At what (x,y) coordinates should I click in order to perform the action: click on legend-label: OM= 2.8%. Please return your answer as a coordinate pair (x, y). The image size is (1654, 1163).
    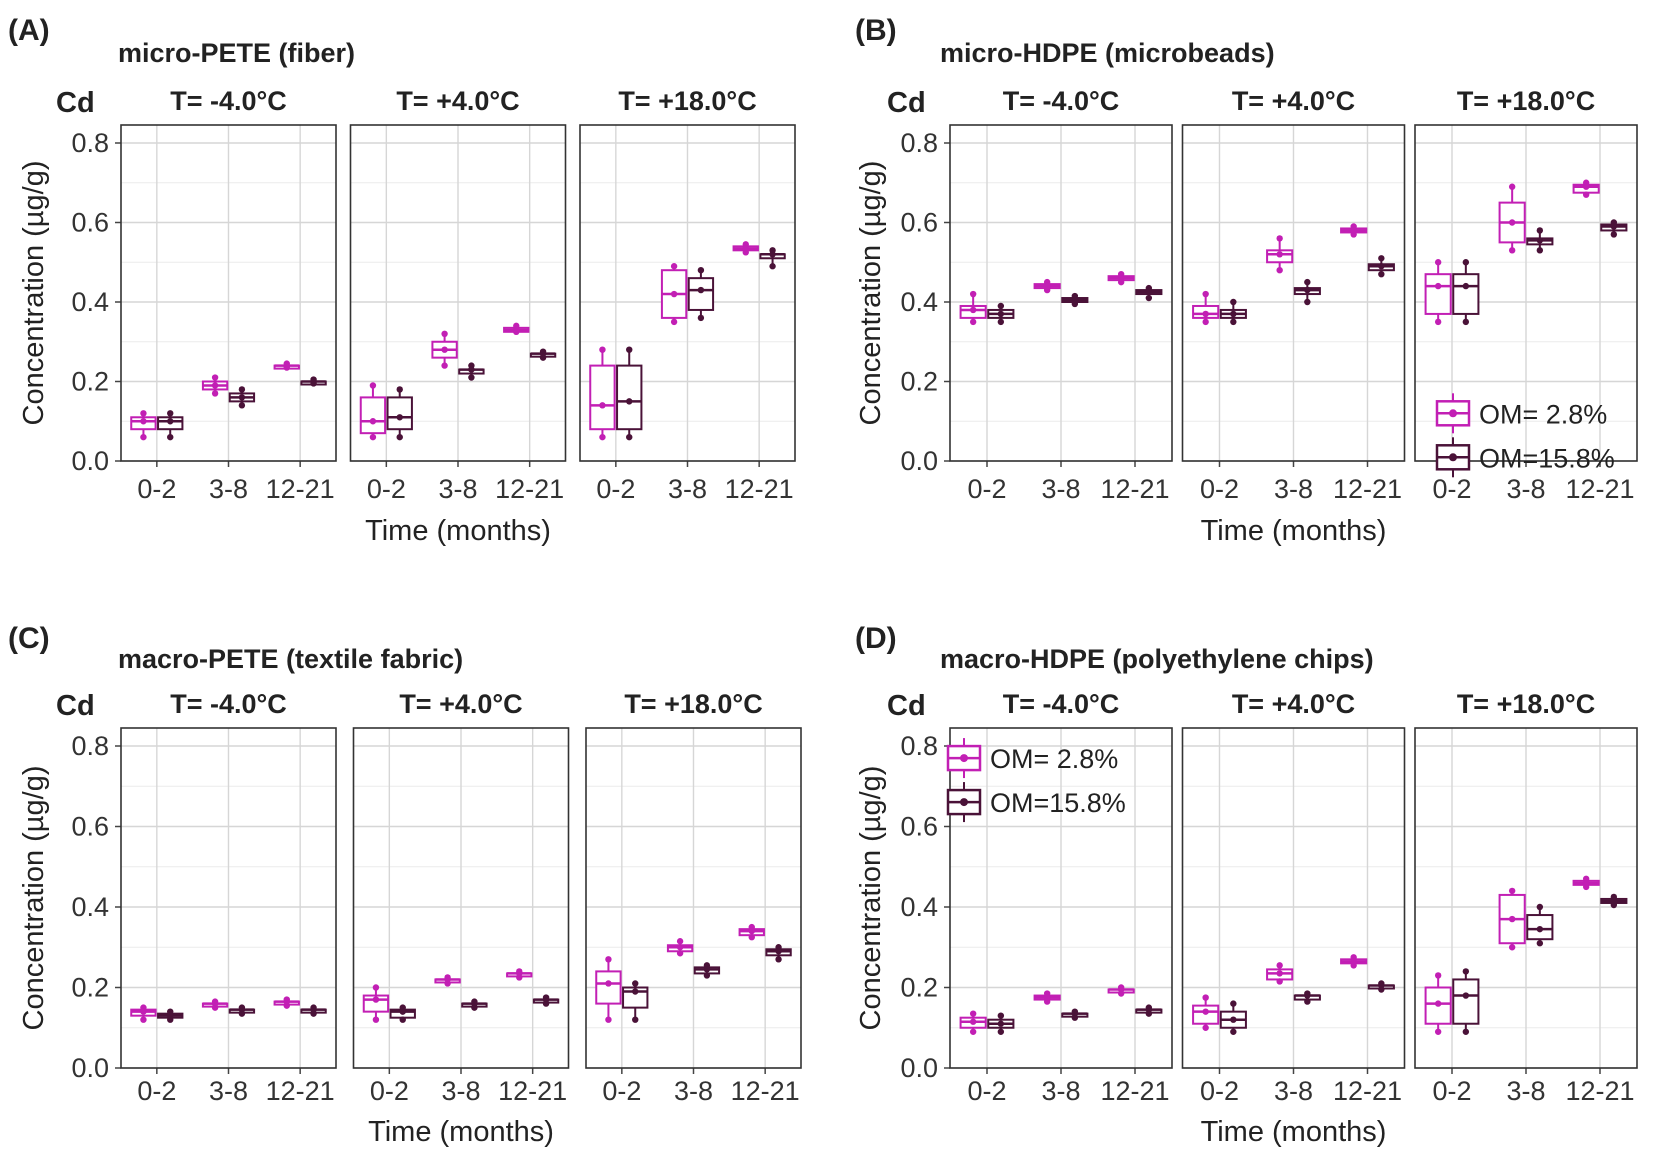
    Looking at the image, I should click on (1543, 414).